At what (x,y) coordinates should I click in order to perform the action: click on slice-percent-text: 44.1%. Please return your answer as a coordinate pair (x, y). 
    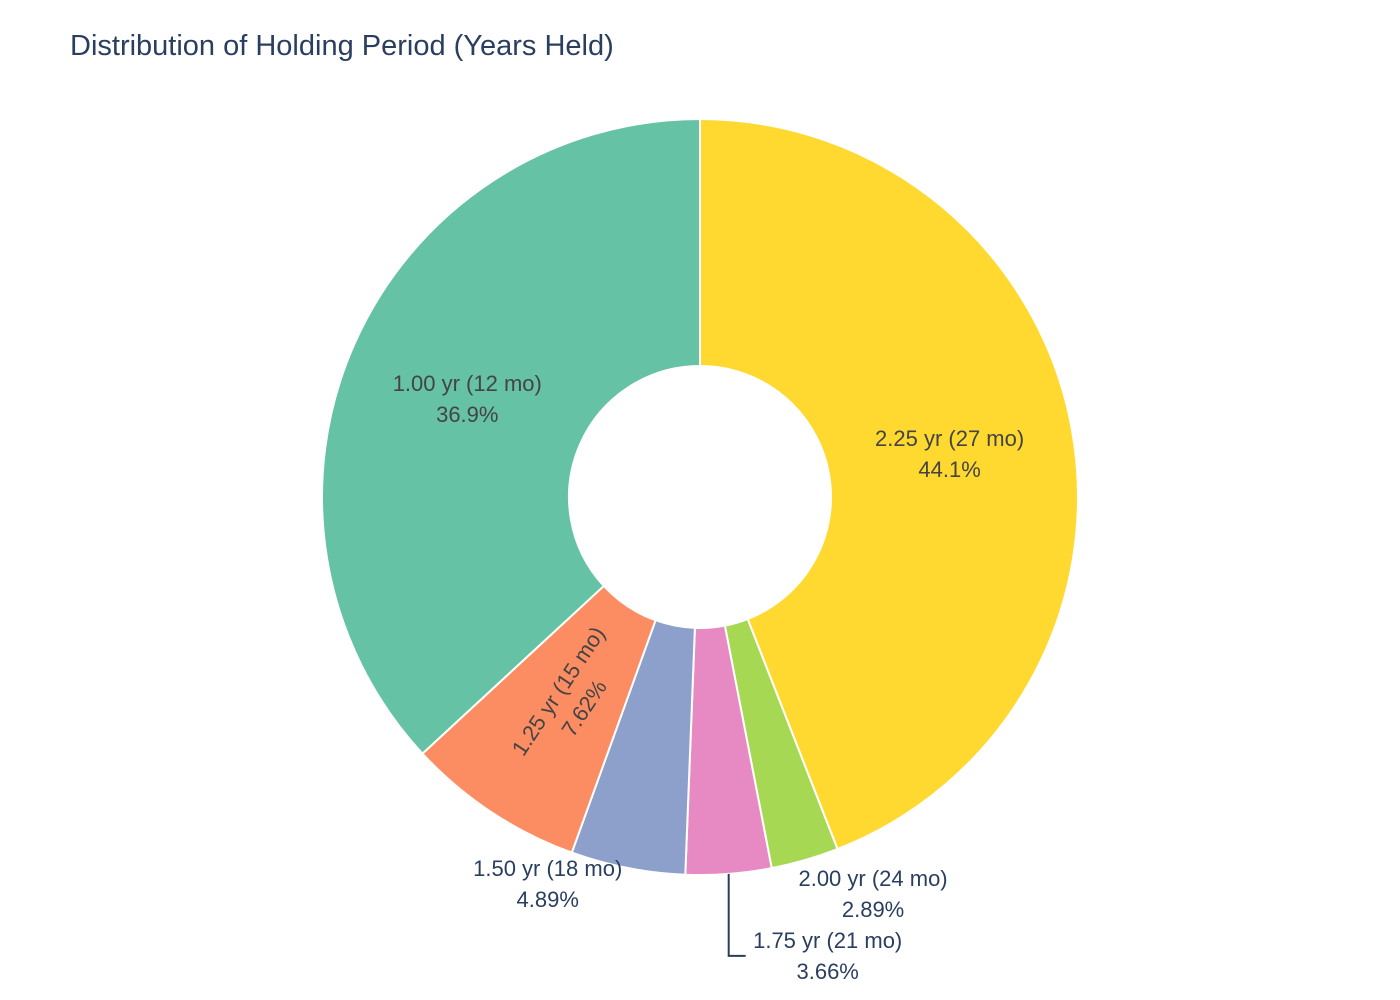
    Looking at the image, I should click on (949, 469).